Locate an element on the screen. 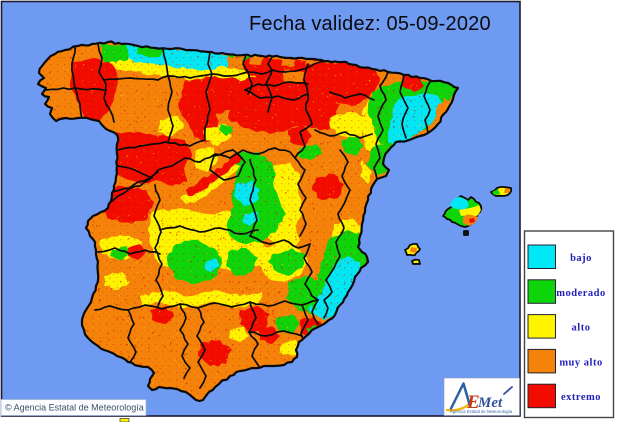 The width and height of the screenshot is (618, 422). svg-text: alto is located at coordinates (581, 328).